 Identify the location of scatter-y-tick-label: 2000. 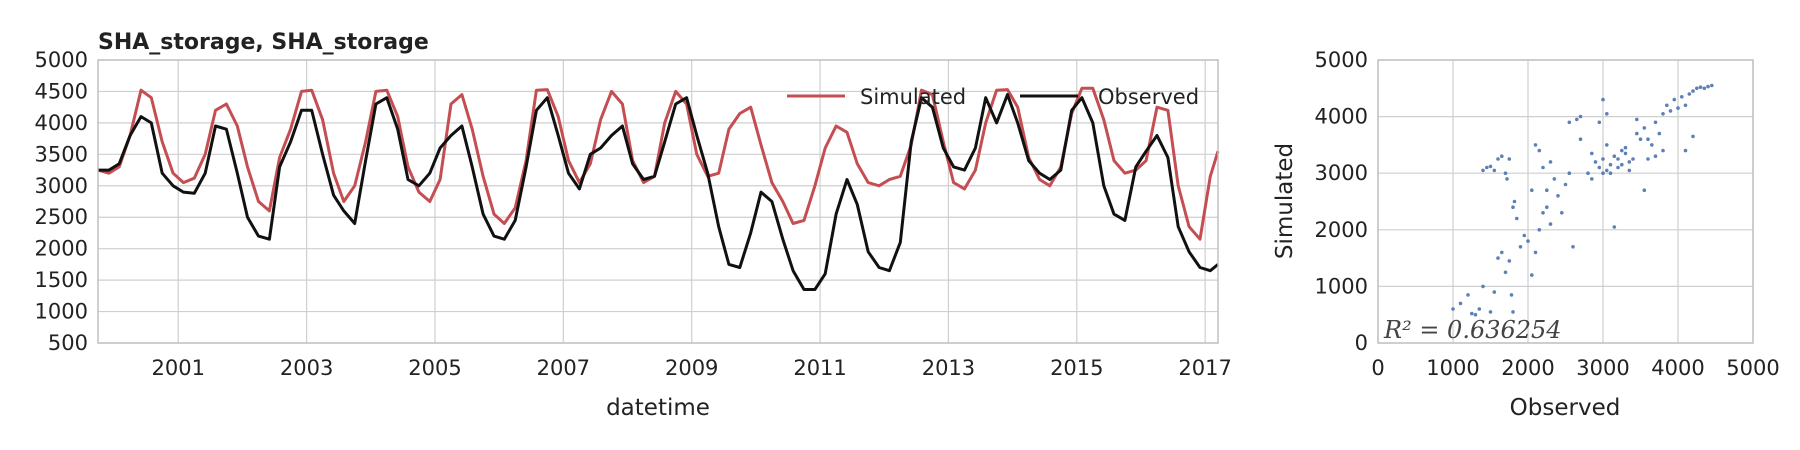
(1341, 230).